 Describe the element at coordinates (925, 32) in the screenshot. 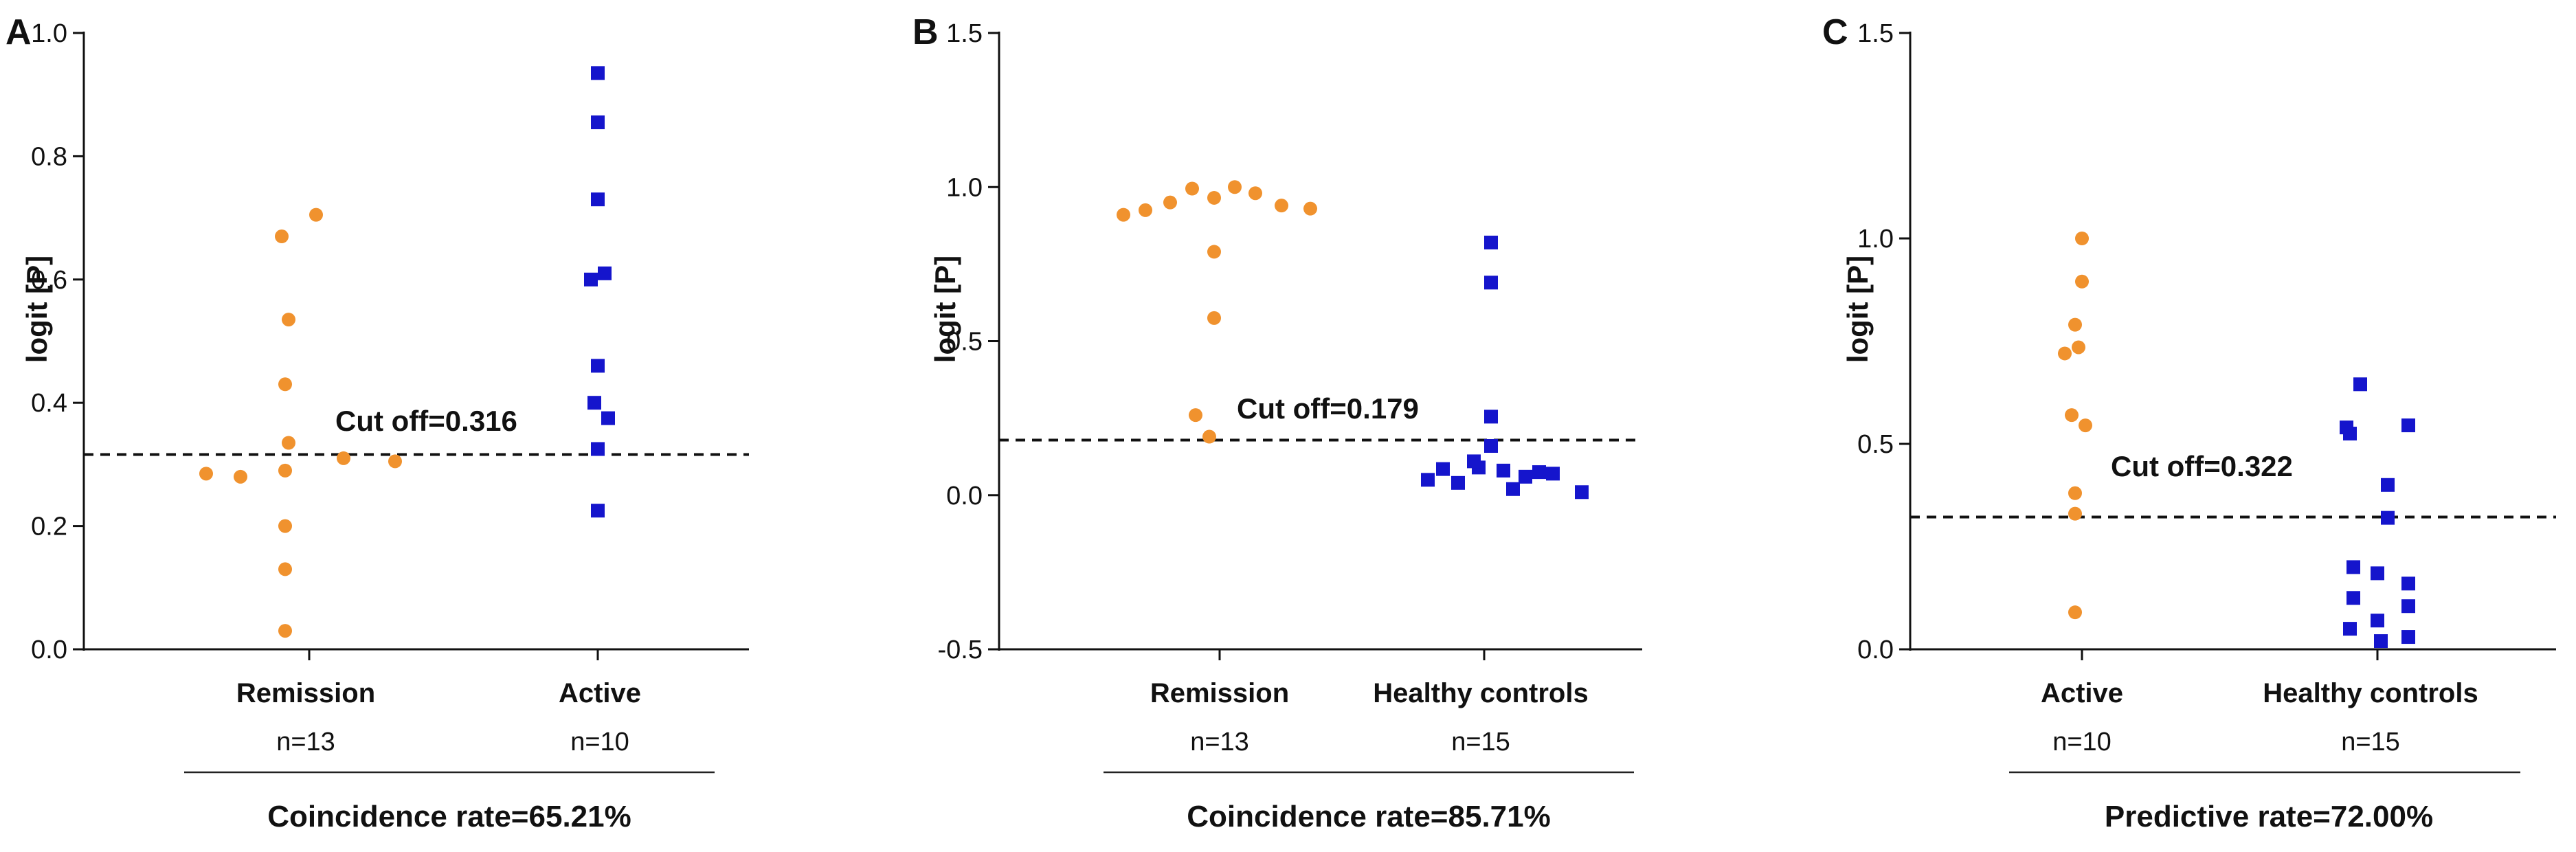

I see `panel-letter: B` at that location.